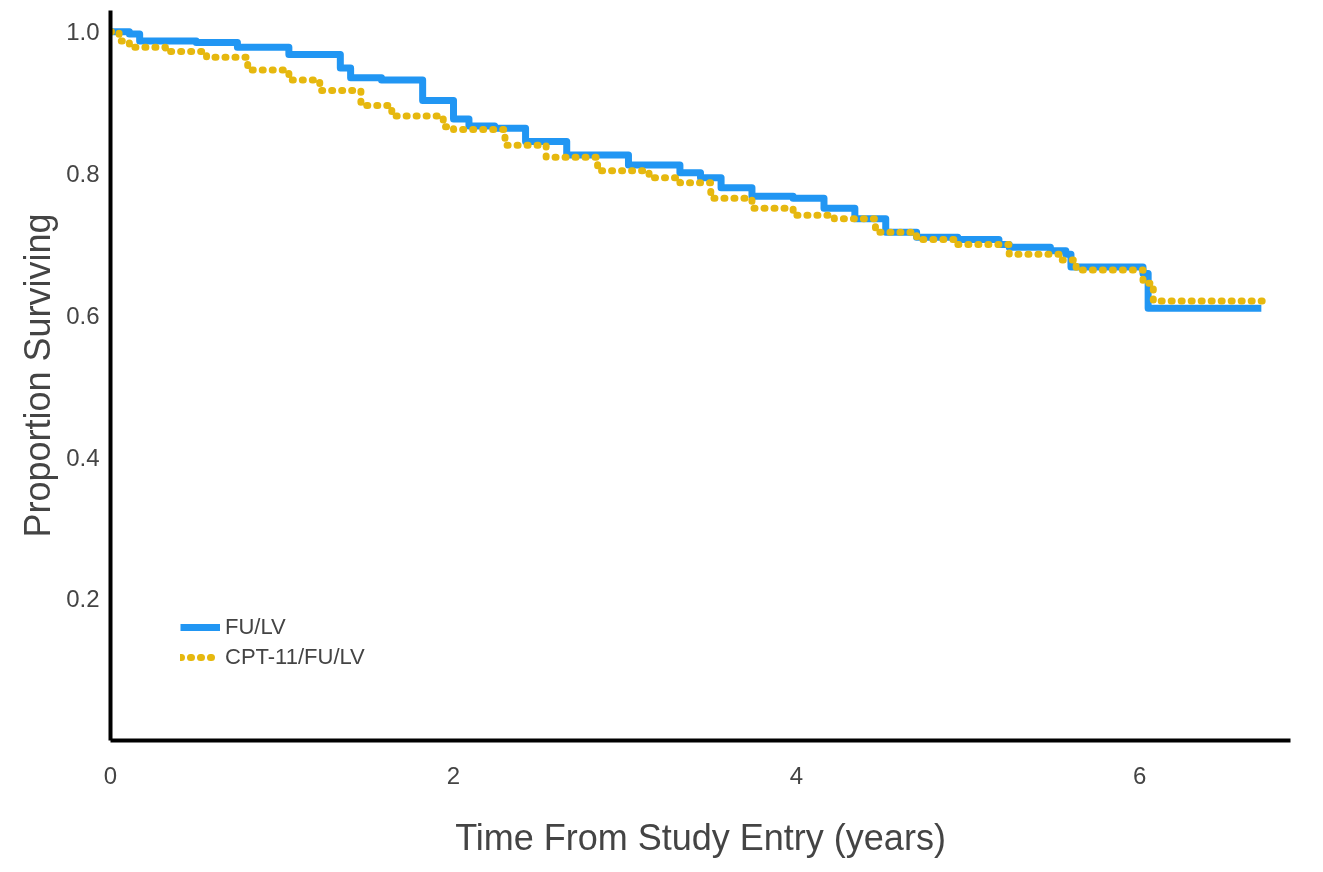 Image resolution: width=1323 pixels, height=872 pixels. I want to click on y-tick-label: 0.4, so click(83, 457).